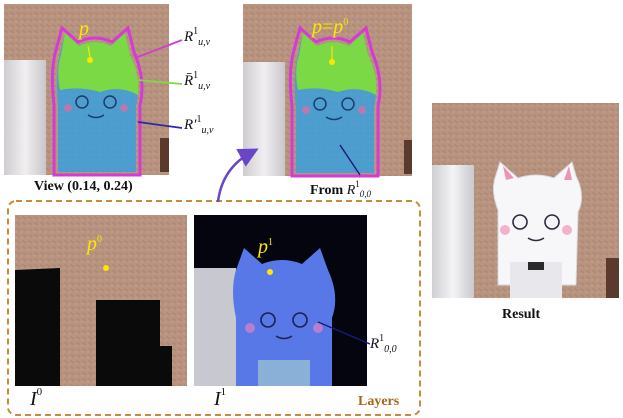  Describe the element at coordinates (379, 401) in the screenshot. I see `layers-label: Layers` at that location.